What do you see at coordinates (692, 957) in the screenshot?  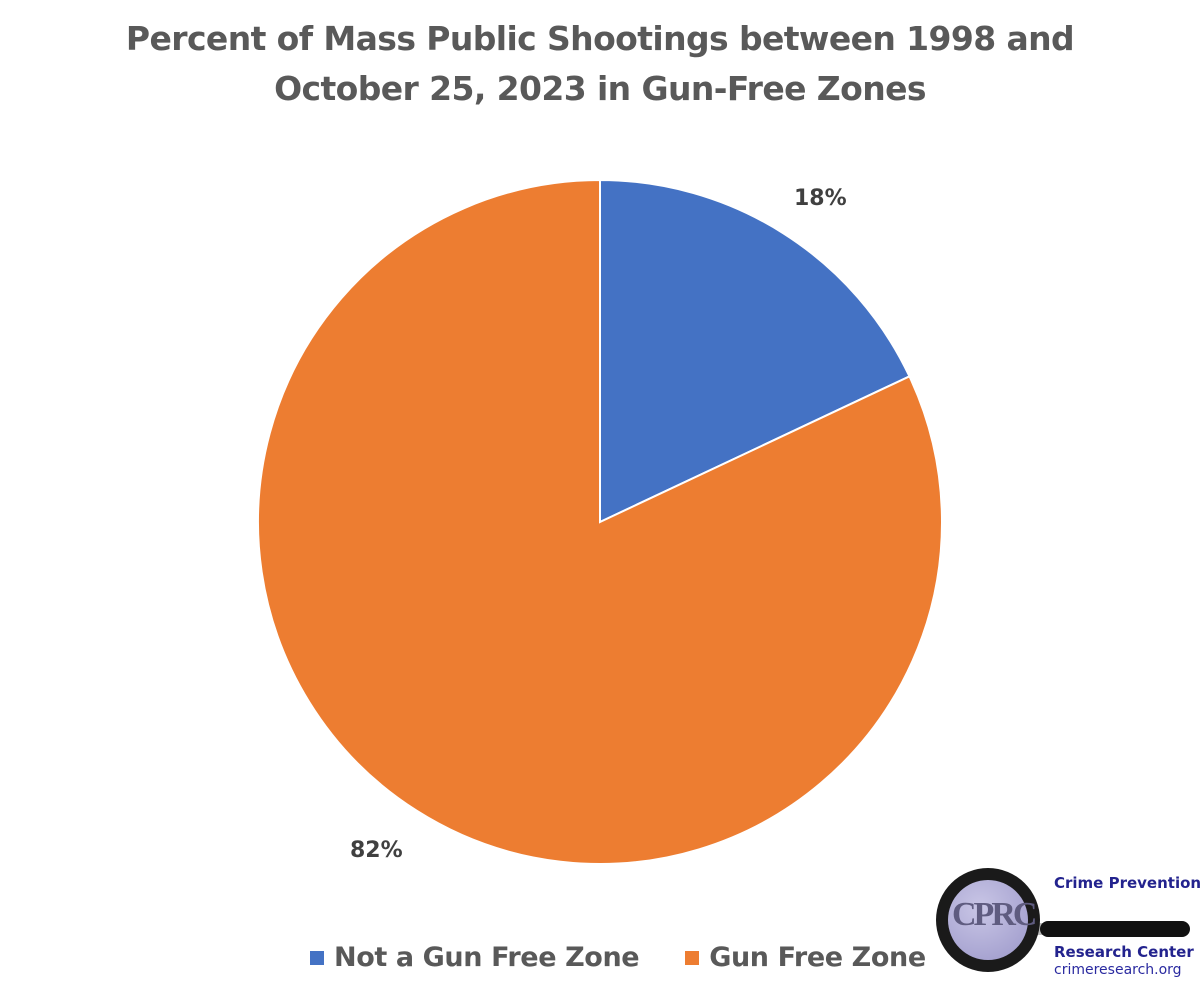 I see `legend-swatch-orange` at bounding box center [692, 957].